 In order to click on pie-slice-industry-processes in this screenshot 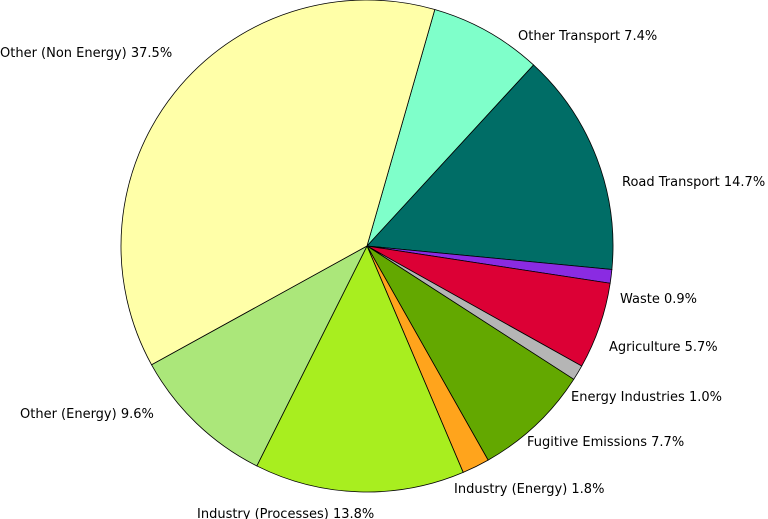, I will do `click(360, 369)`.